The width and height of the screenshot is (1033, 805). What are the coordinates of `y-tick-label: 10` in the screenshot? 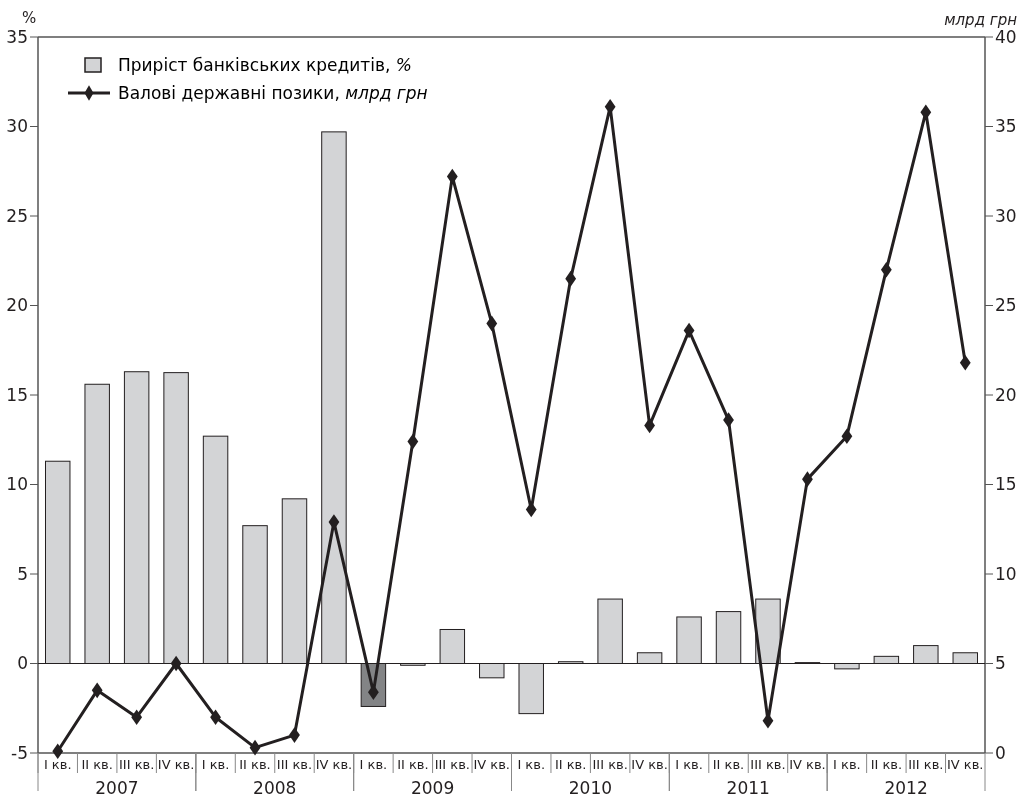 It's located at (17, 484).